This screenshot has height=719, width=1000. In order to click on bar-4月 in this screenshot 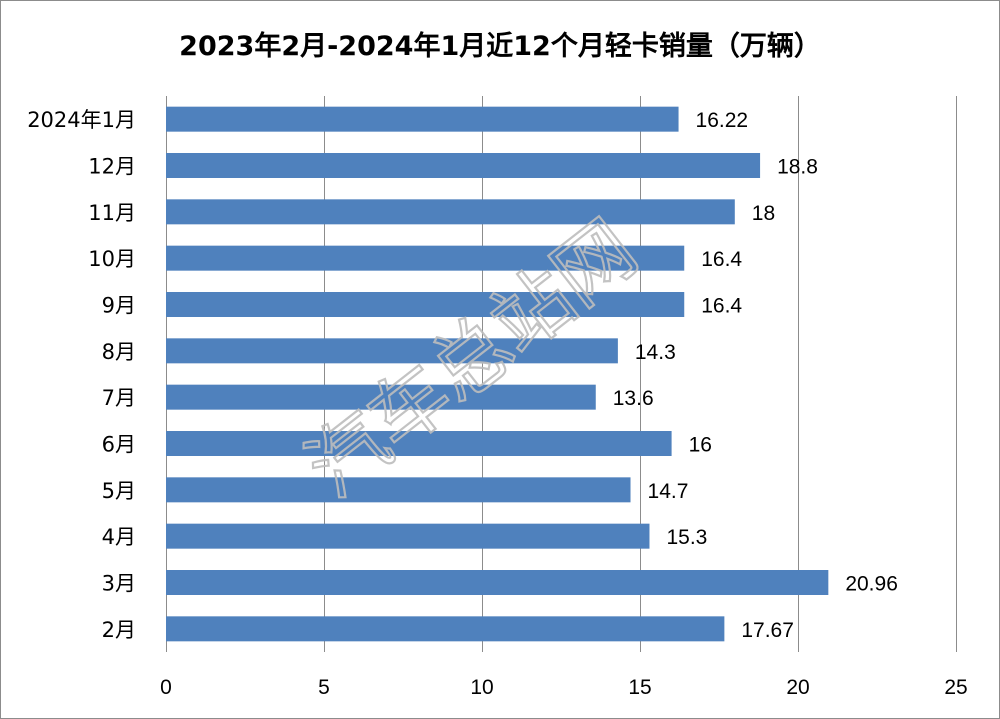, I will do `click(408, 536)`.